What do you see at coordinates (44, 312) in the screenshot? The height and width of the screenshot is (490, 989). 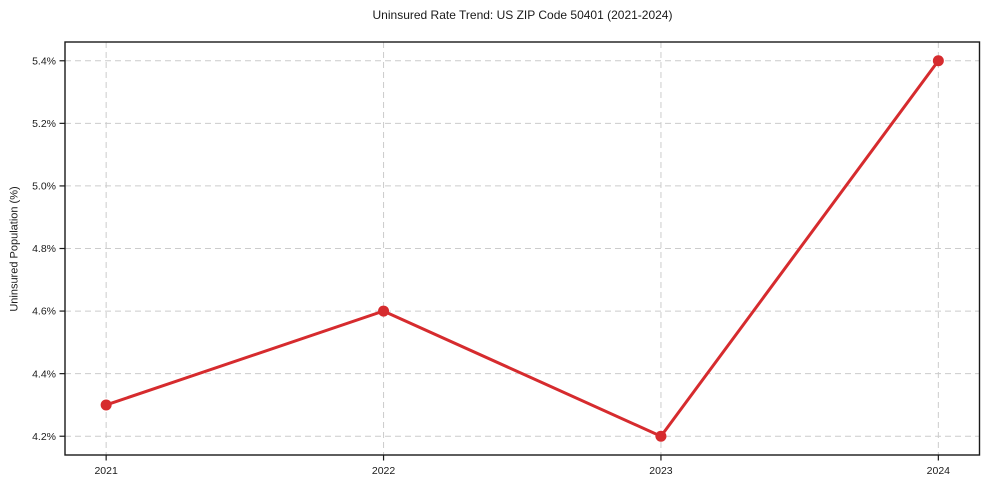 I see `y-tick-label: 4.6%` at bounding box center [44, 312].